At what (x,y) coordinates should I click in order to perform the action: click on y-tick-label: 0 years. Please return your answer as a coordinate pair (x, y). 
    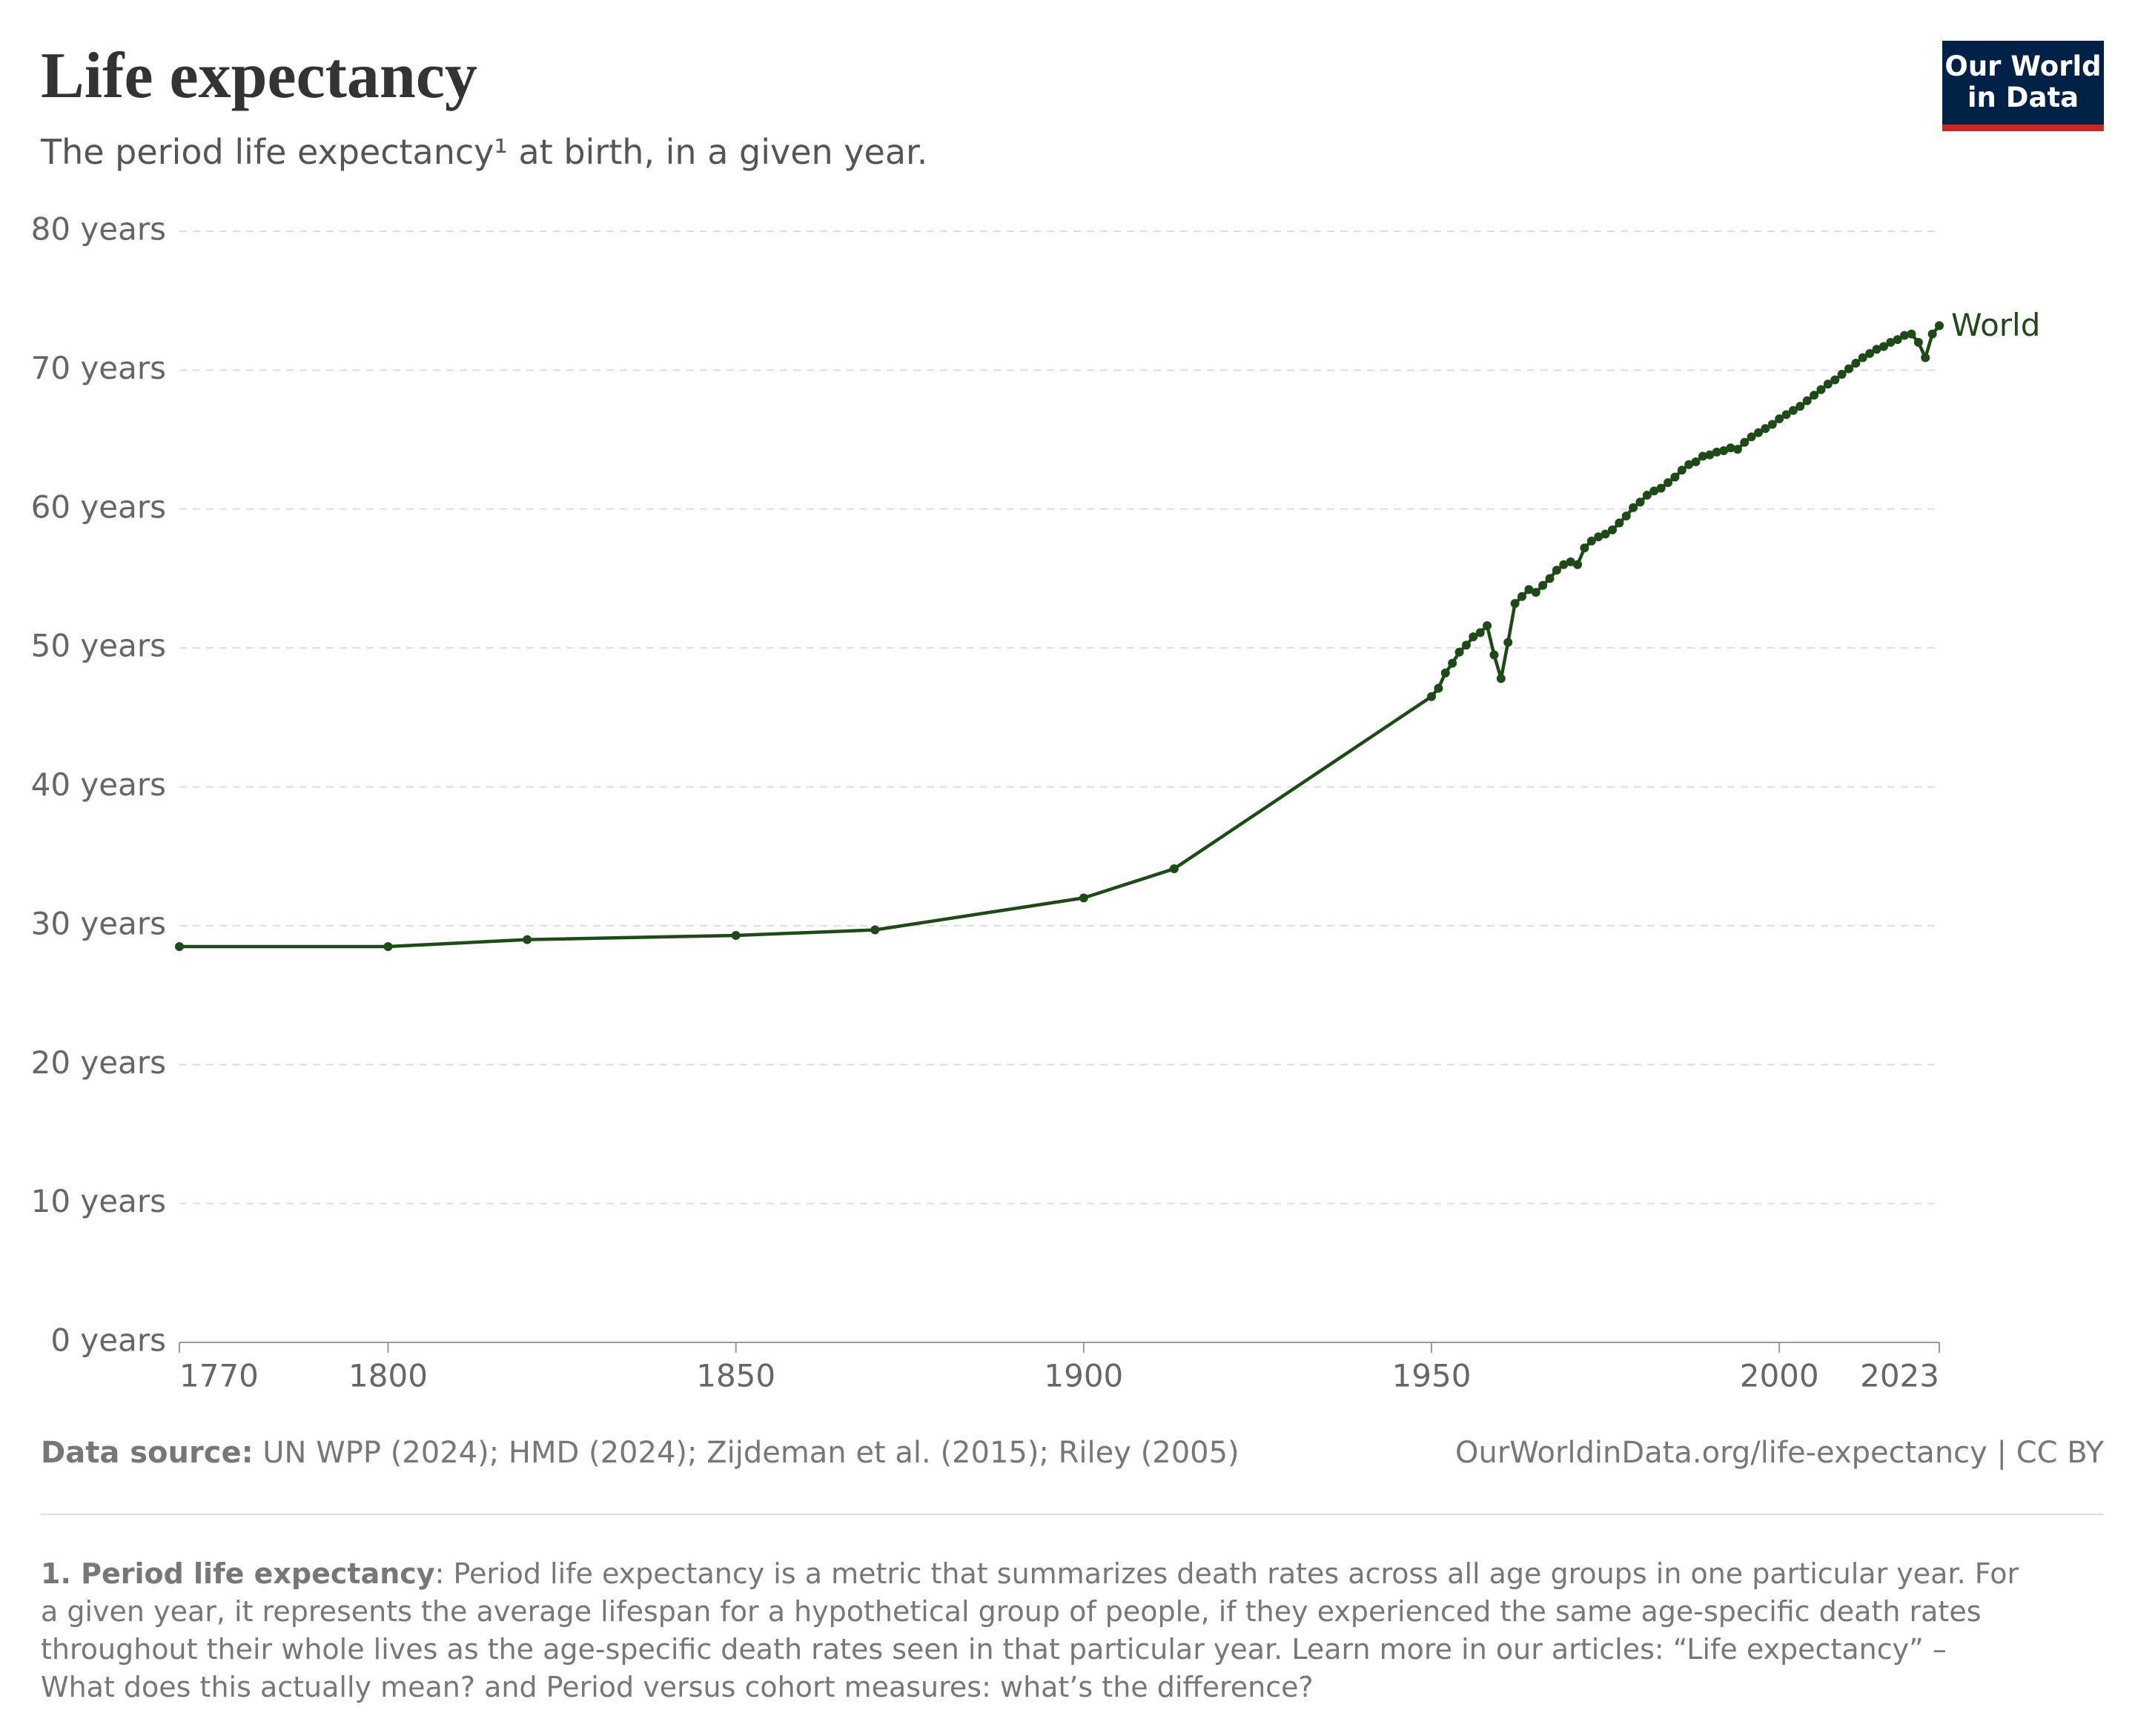
    Looking at the image, I should click on (108, 1341).